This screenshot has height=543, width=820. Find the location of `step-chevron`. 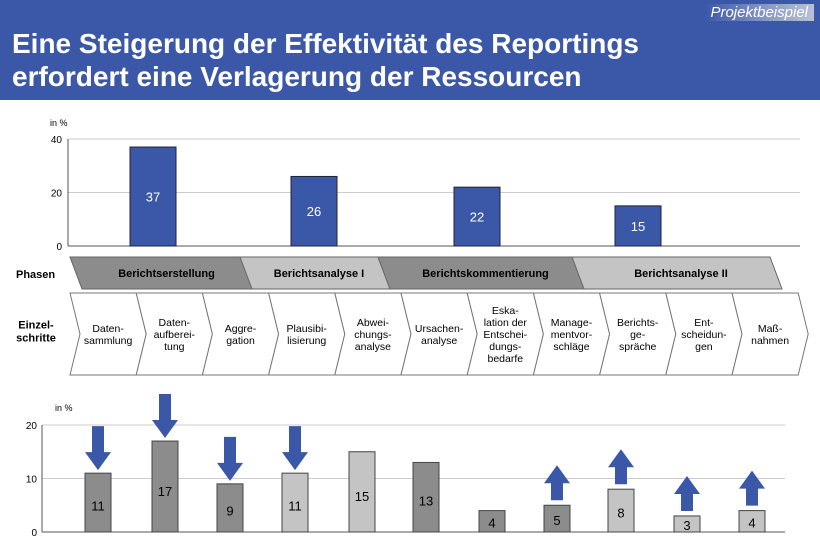

step-chevron is located at coordinates (770, 334).